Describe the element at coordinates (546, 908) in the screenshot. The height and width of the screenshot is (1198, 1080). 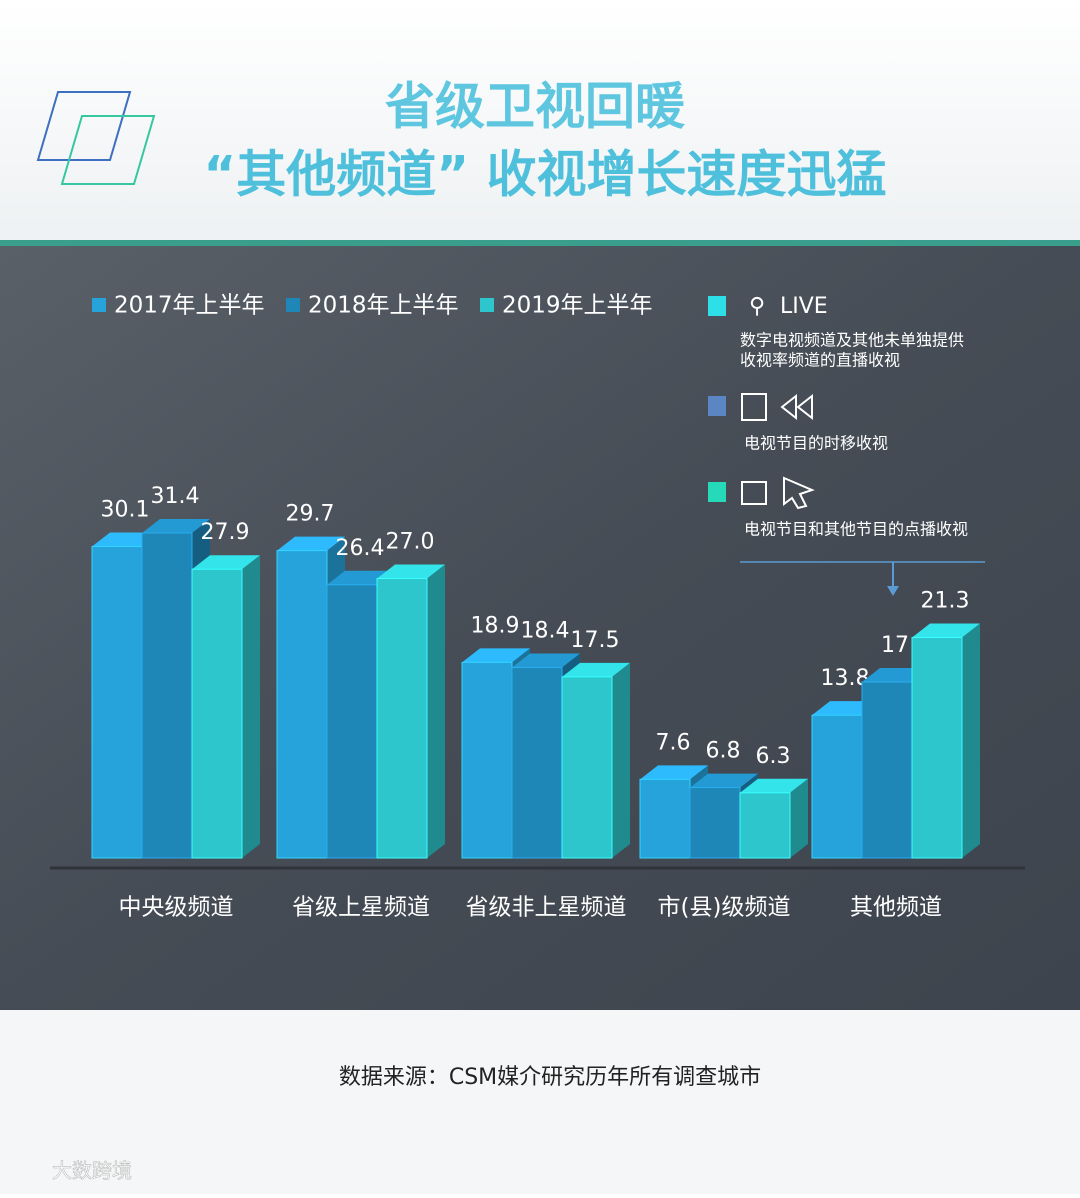
I see `x-tick-label: 省级非上星频道` at that location.